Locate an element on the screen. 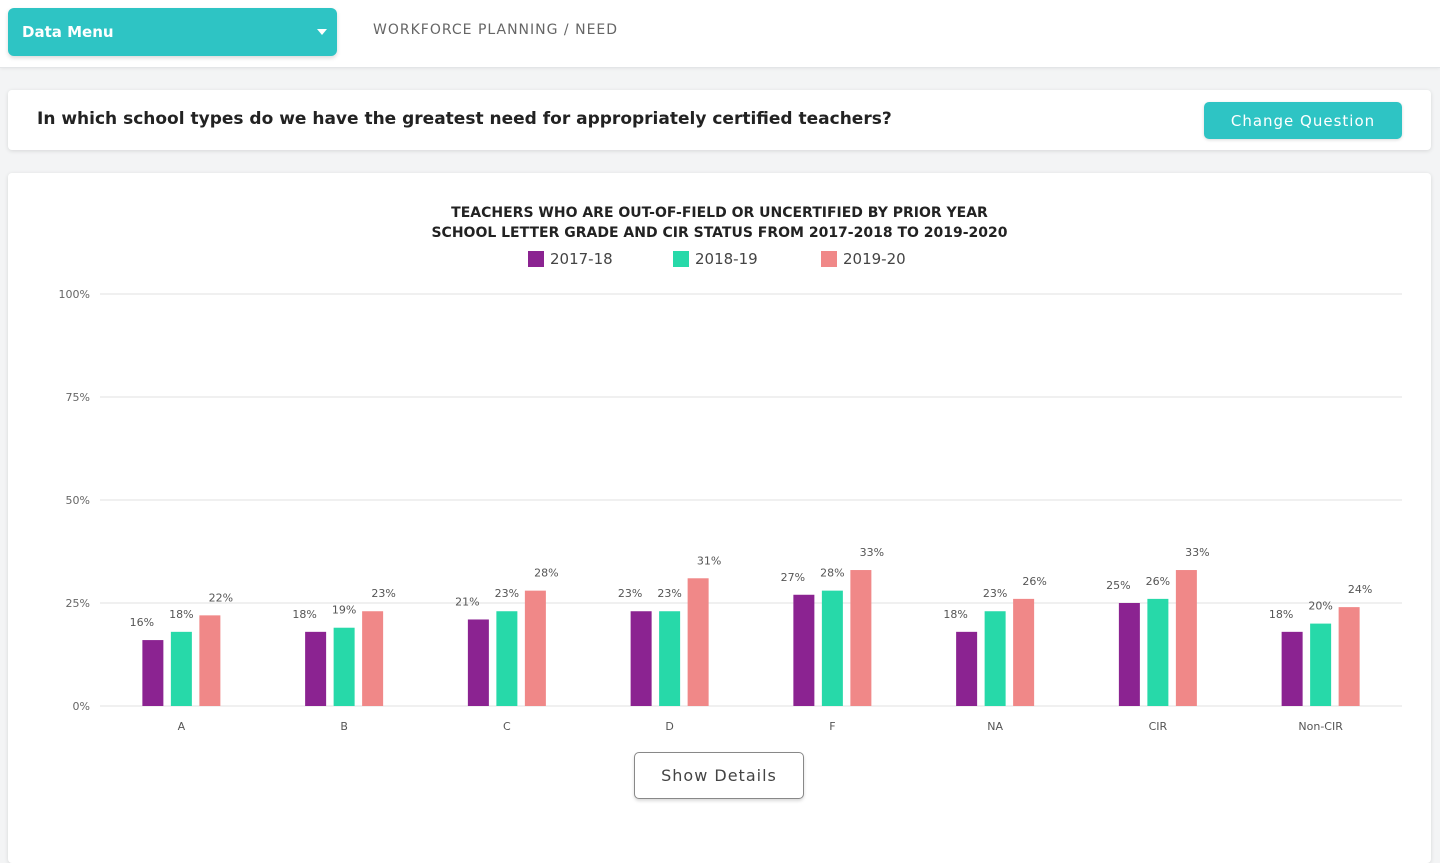  x-tick-label: A is located at coordinates (182, 726).